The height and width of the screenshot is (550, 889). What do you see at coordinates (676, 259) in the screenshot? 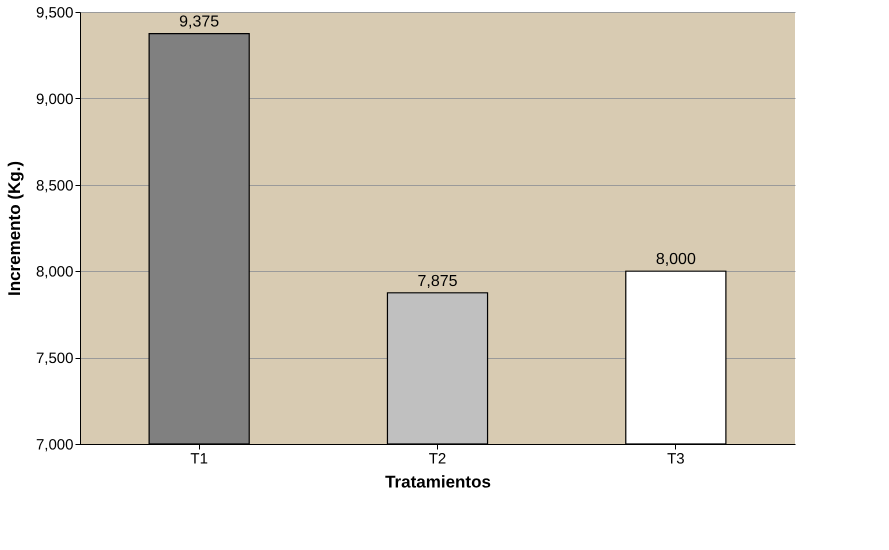
I see `data-label: 8,000` at bounding box center [676, 259].